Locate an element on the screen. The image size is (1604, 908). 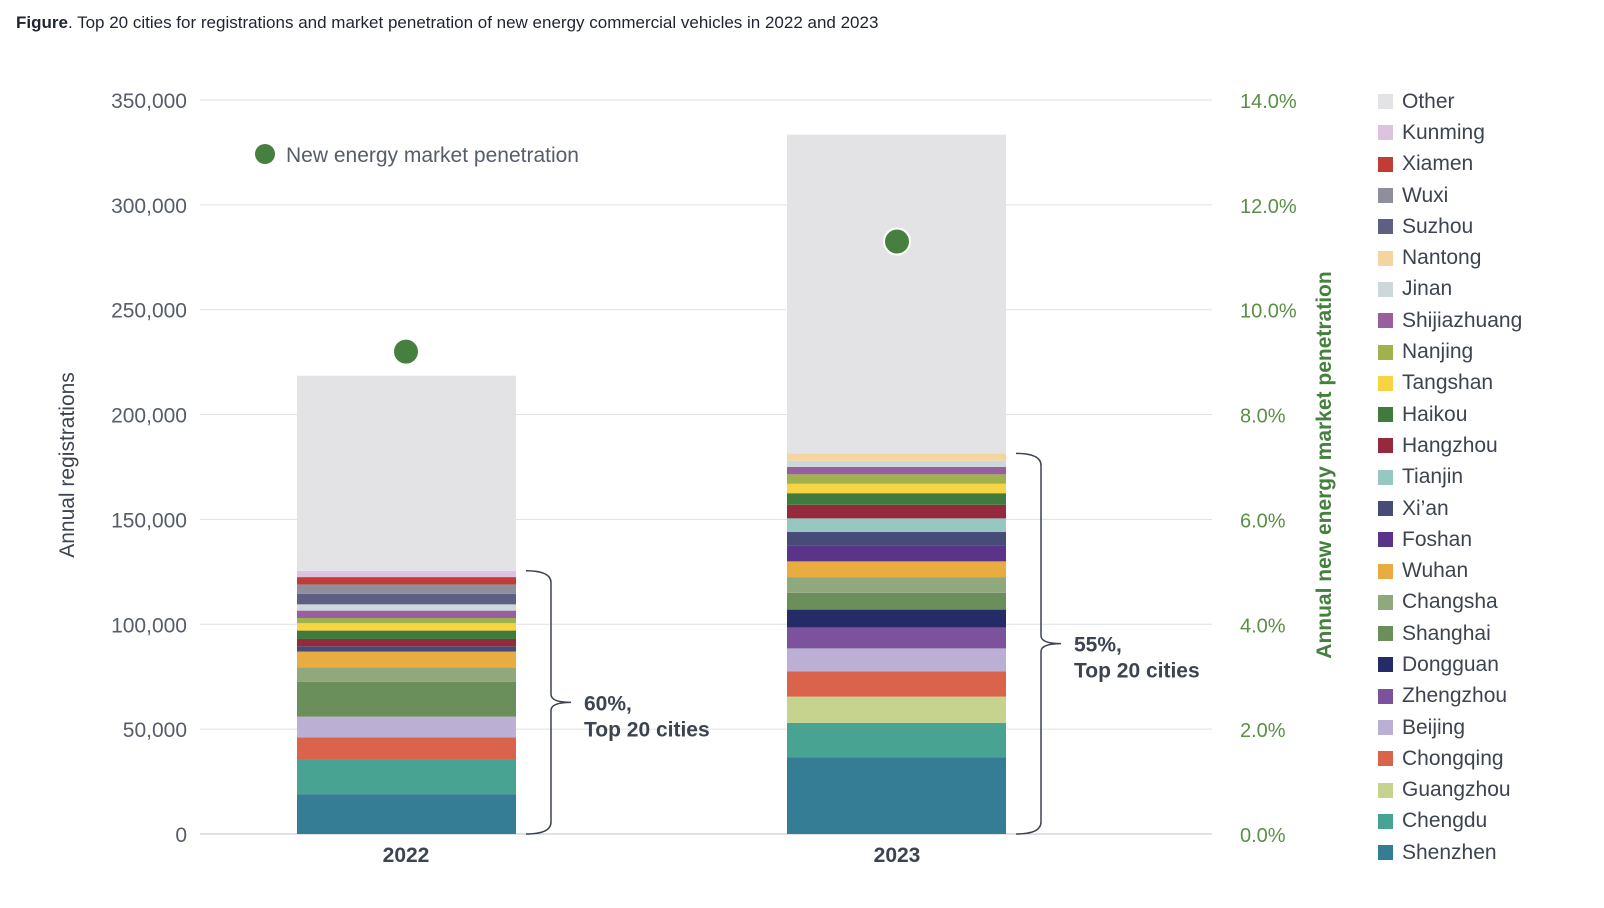
legend-label: Shijiazhuang is located at coordinates (1462, 320).